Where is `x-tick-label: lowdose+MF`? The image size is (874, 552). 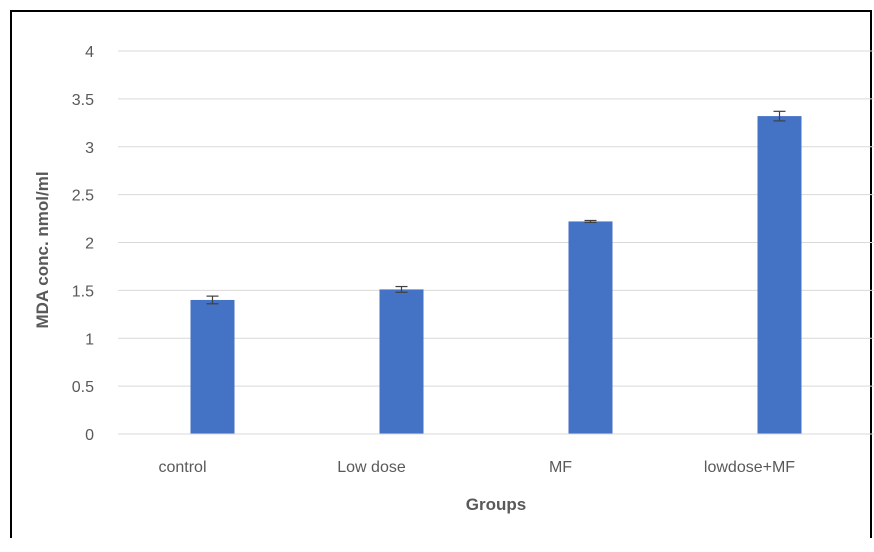 x-tick-label: lowdose+MF is located at coordinates (749, 467).